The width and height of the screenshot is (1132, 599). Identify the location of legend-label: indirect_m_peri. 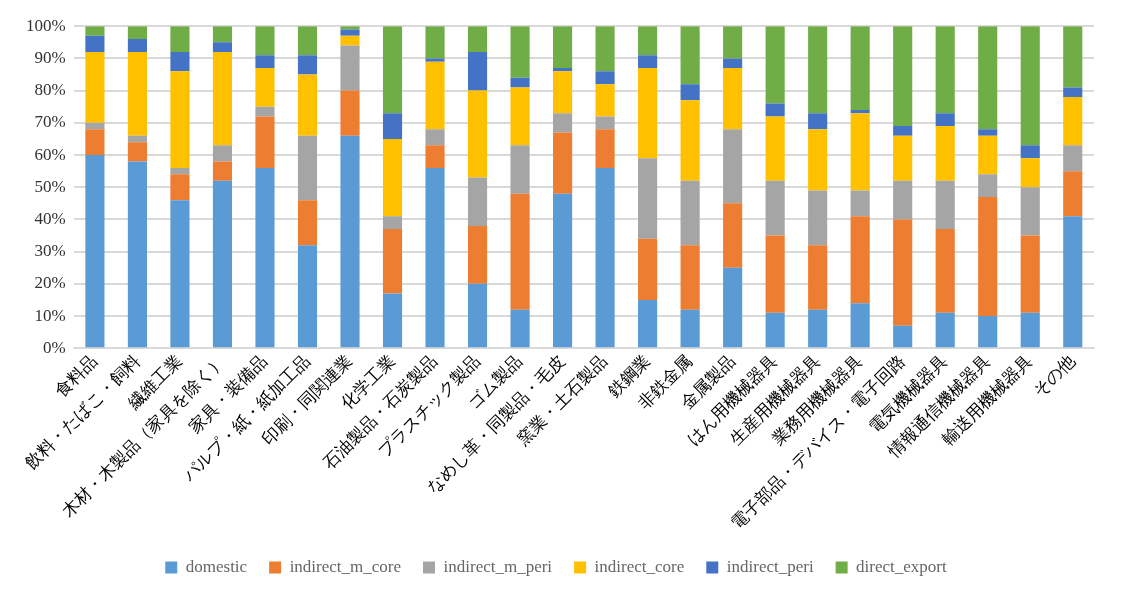
(498, 566).